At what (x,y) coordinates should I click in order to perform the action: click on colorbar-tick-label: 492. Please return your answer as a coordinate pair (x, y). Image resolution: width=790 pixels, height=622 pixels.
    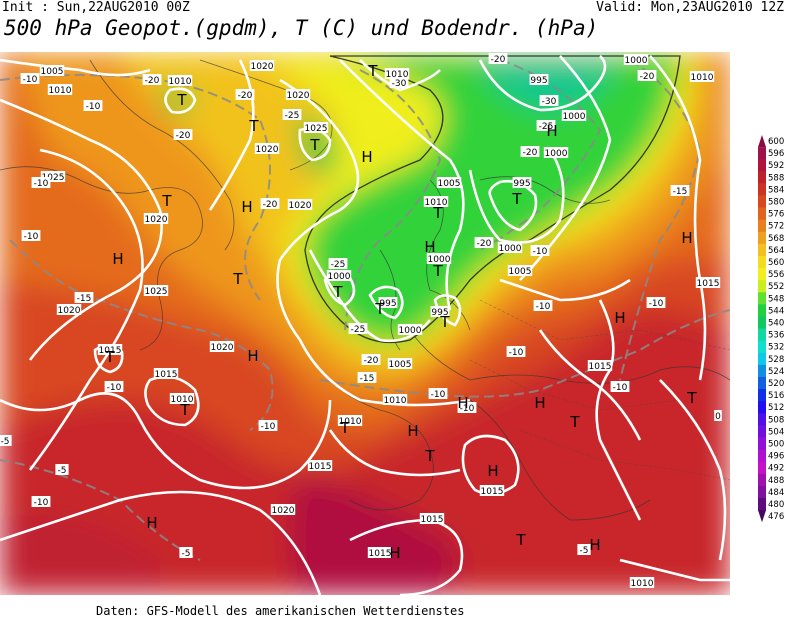
    Looking at the image, I should click on (776, 469).